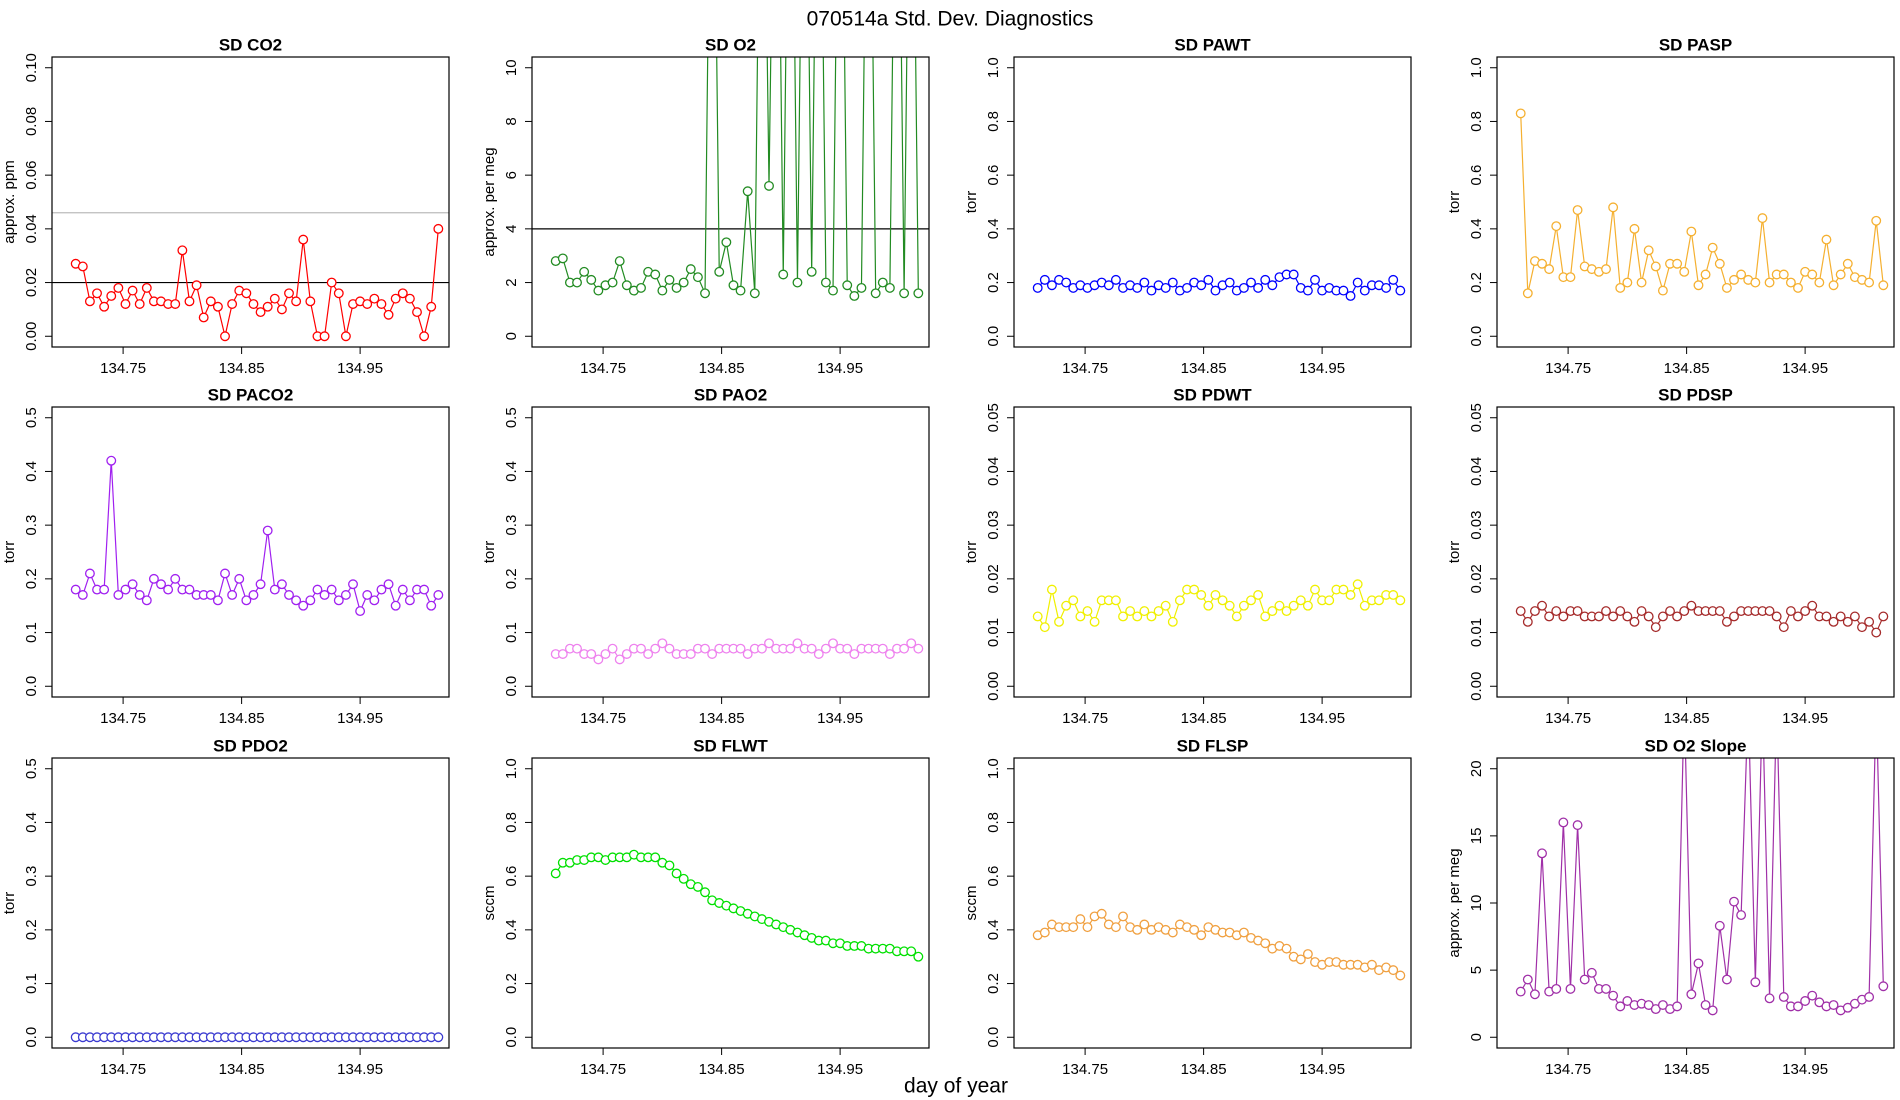 The image size is (1900, 1100). What do you see at coordinates (31, 768) in the screenshot?
I see `y-tick-label: 0.5` at bounding box center [31, 768].